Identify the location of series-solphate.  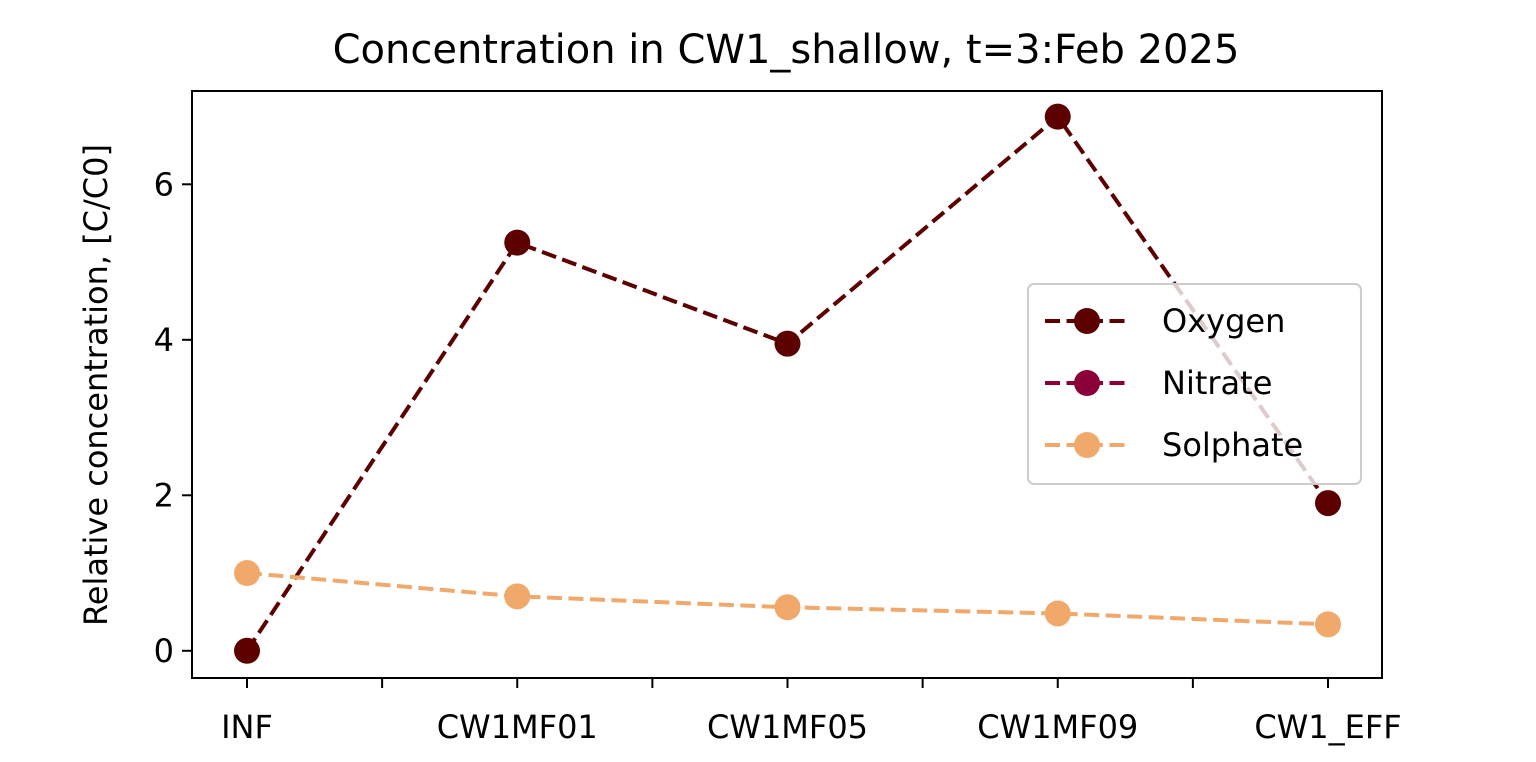
(787, 599).